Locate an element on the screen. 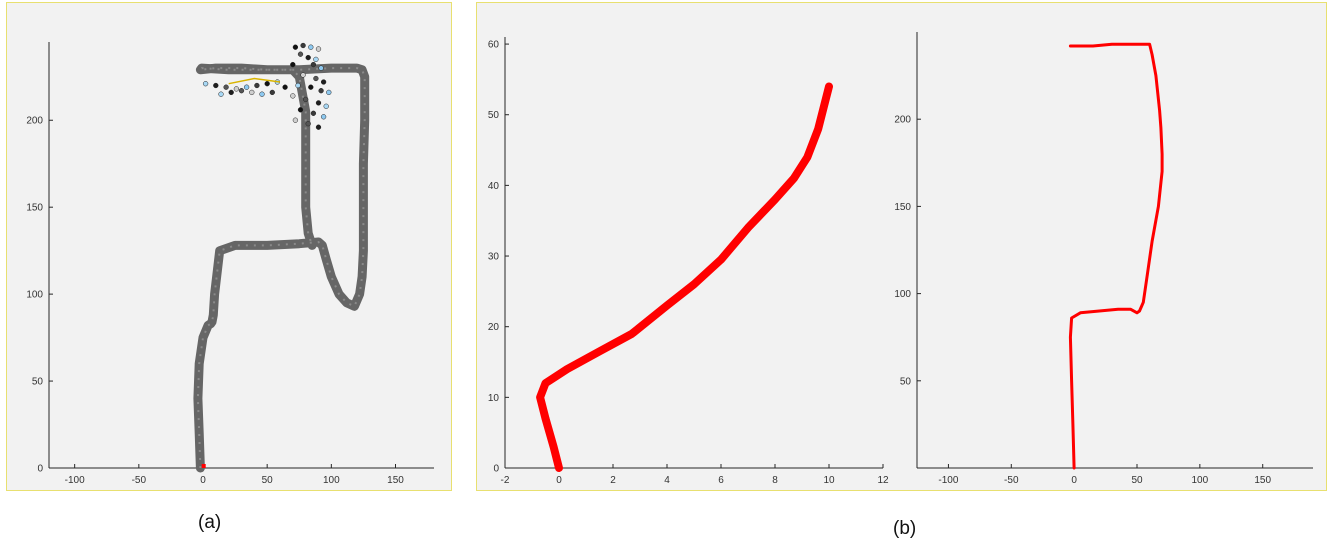 The height and width of the screenshot is (544, 1328). x-tick-label: 10 is located at coordinates (829, 480).